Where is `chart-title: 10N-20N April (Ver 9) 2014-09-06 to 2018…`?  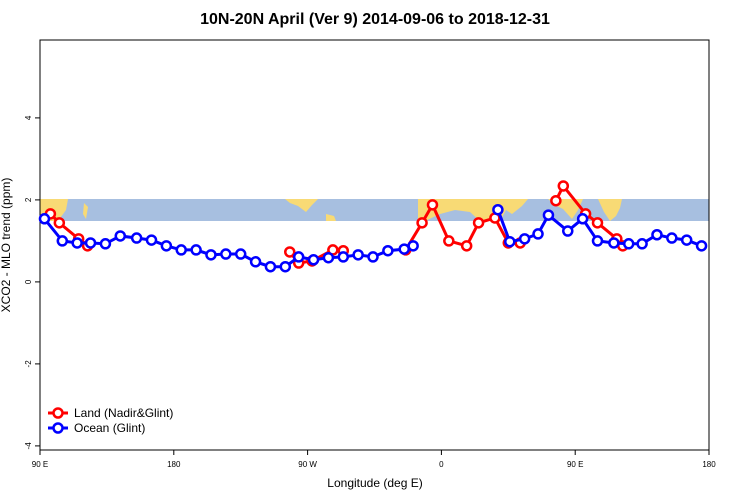 chart-title: 10N-20N April (Ver 9) 2014-09-06 to 2018… is located at coordinates (375, 19).